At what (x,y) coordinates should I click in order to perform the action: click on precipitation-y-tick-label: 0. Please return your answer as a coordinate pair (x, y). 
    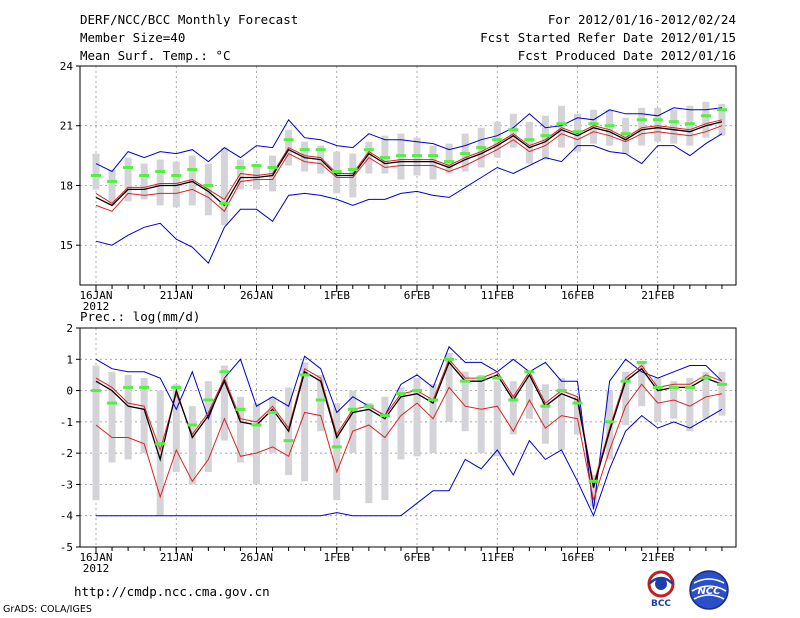
    Looking at the image, I should click on (69, 391).